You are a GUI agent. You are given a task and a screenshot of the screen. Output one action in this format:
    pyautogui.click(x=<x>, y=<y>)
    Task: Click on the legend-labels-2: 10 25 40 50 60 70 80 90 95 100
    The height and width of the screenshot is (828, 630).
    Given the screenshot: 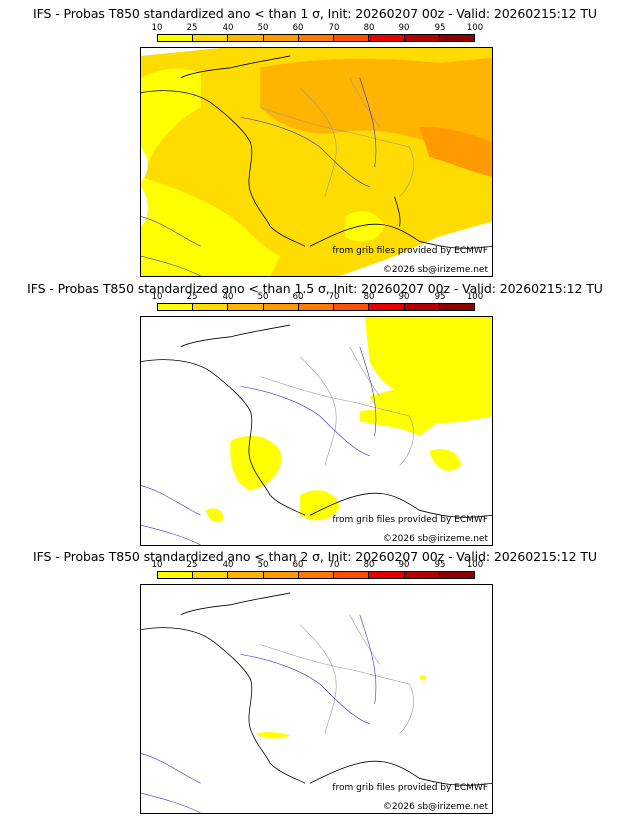 What is the action you would take?
    pyautogui.click(x=318, y=297)
    